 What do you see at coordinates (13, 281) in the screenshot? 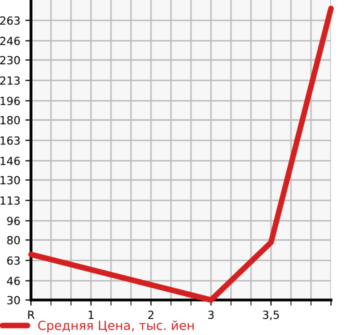
I see `y-tick-label: 46` at bounding box center [13, 281].